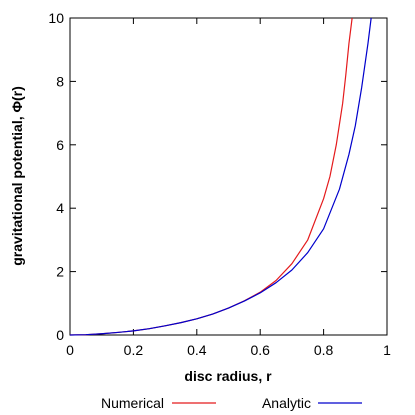 The height and width of the screenshot is (415, 415). Describe the element at coordinates (60, 335) in the screenshot. I see `y-tick-label: 0` at that location.